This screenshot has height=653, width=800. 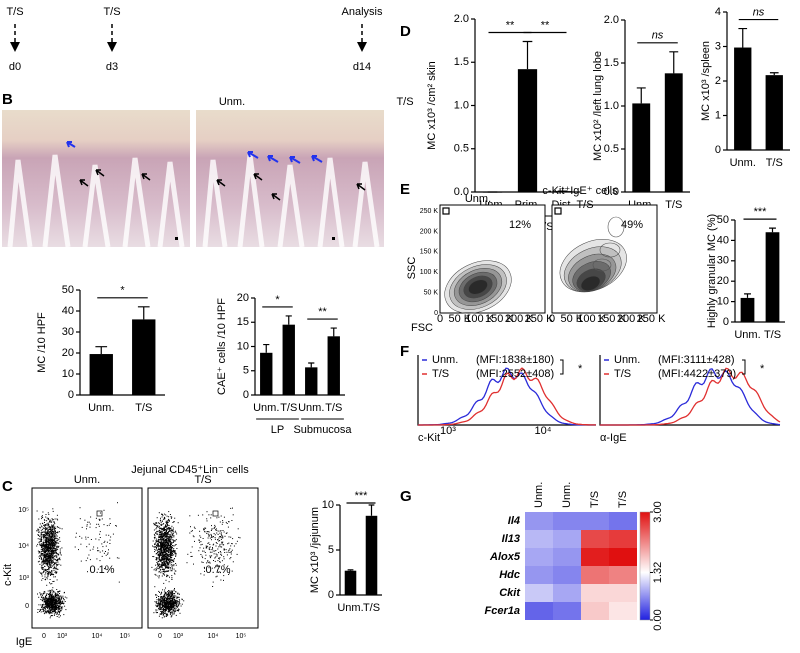 What do you see at coordinates (509, 575) in the screenshot?
I see `row-label: Hdc` at bounding box center [509, 575].